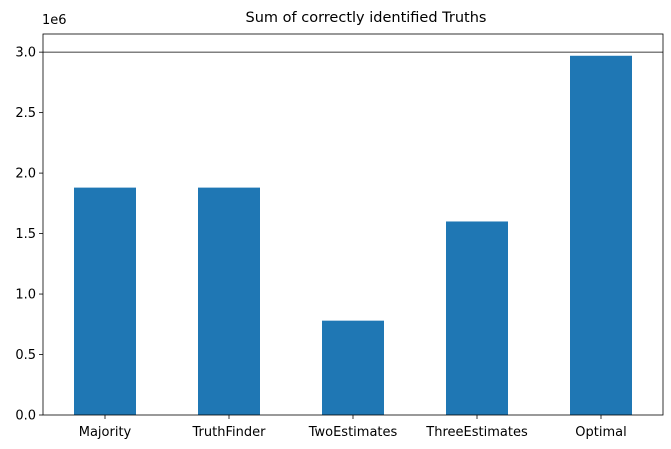 The height and width of the screenshot is (449, 671). Describe the element at coordinates (54, 20) in the screenshot. I see `y-offset-label: 1e6` at that location.